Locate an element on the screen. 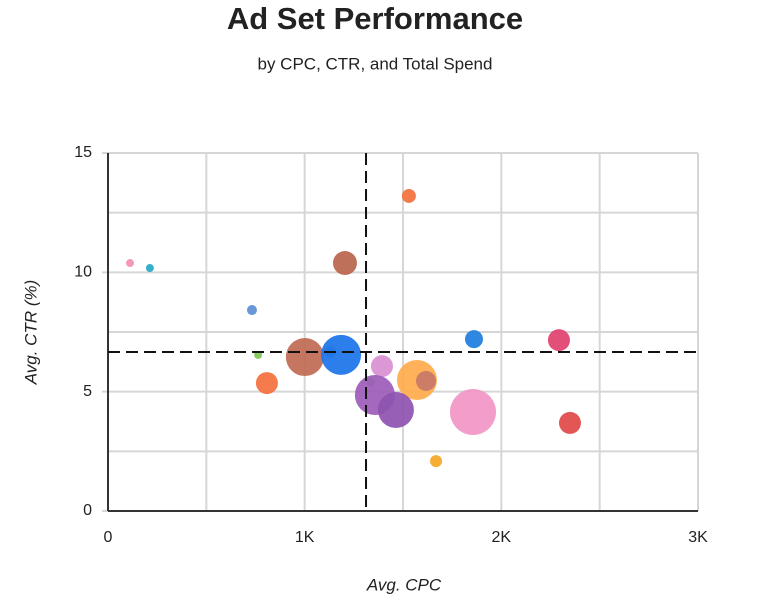 Image resolution: width=768 pixels, height=599 pixels. x-tick-label: 3K is located at coordinates (698, 537).